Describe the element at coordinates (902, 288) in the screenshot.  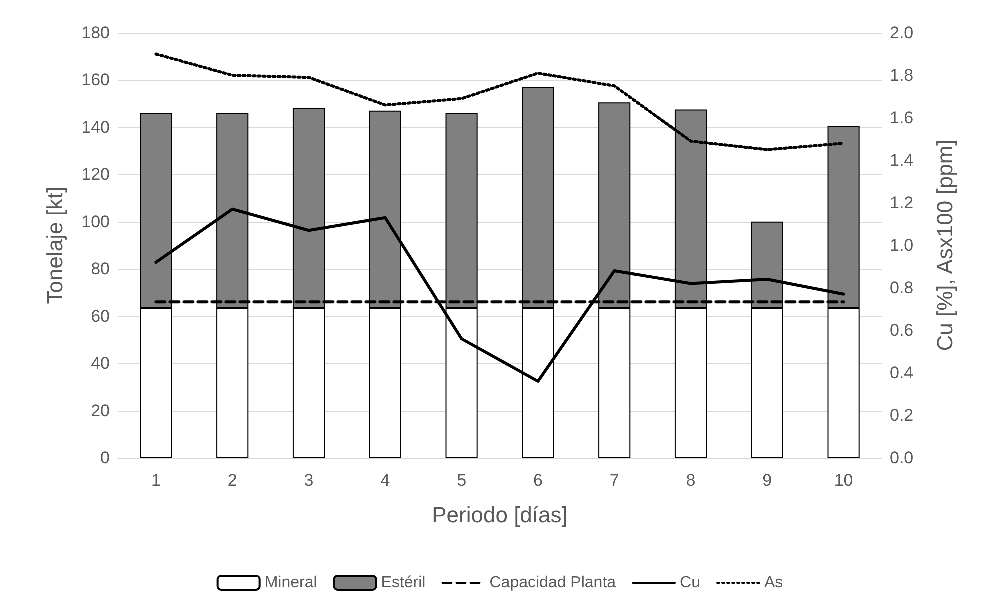
I see `y2-tick-label: 0.8` at that location.